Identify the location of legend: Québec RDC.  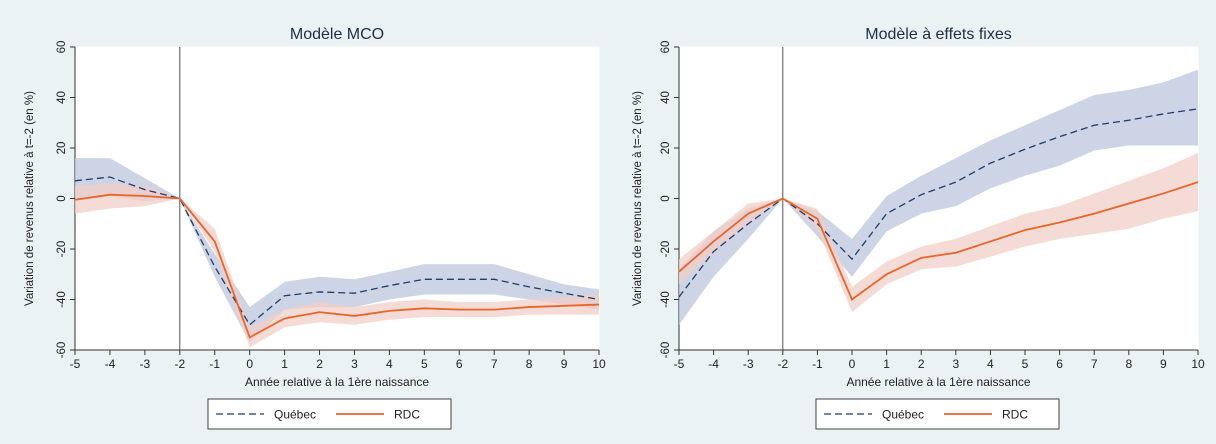
(937, 414).